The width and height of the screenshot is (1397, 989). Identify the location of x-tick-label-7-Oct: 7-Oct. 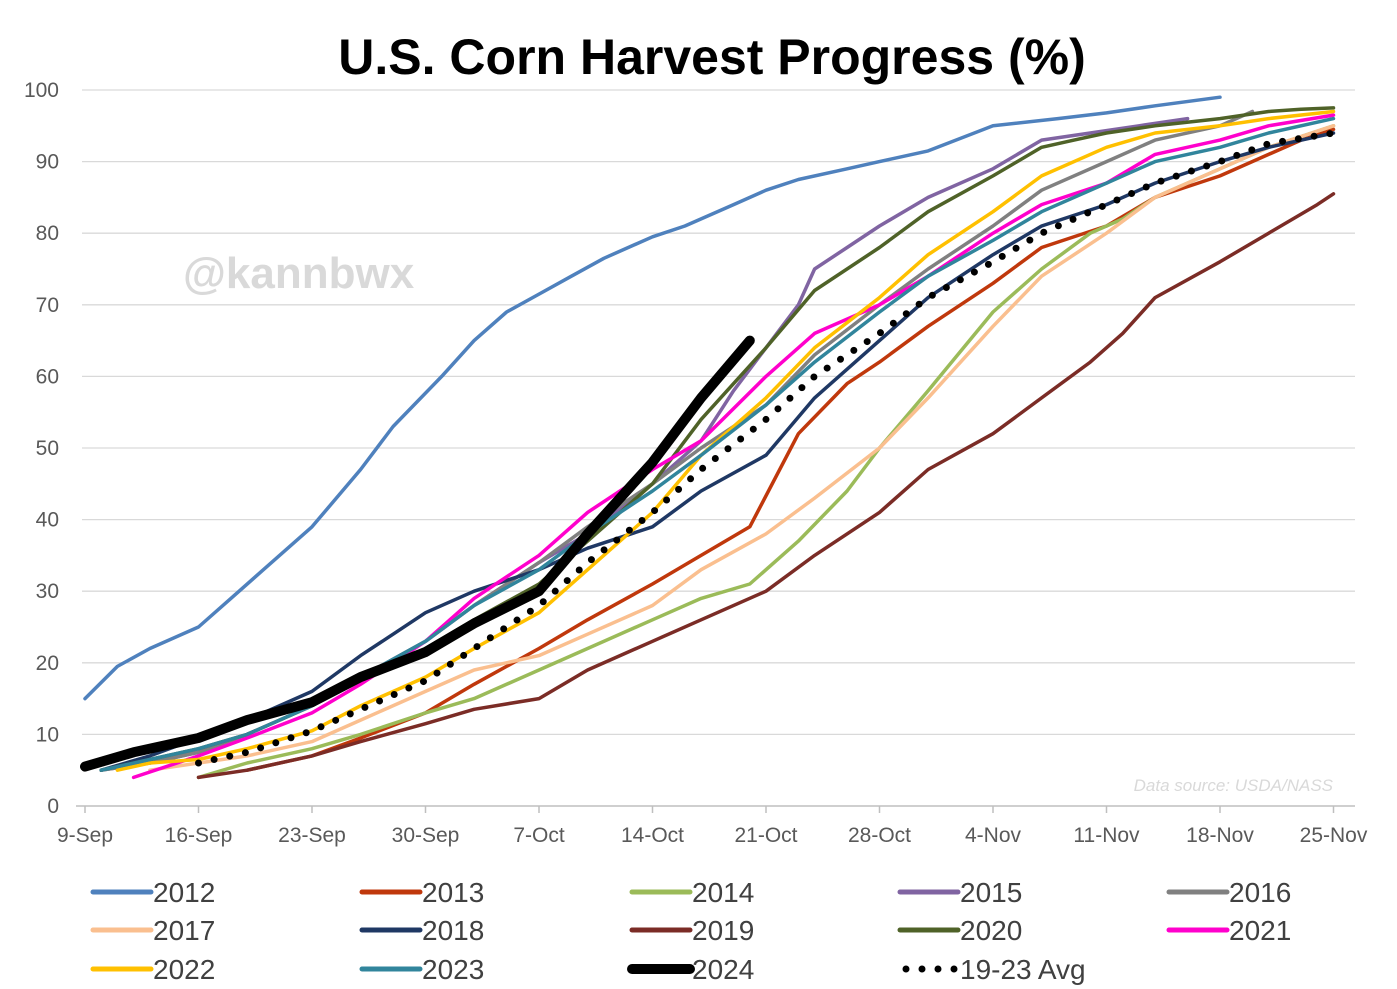
(539, 835).